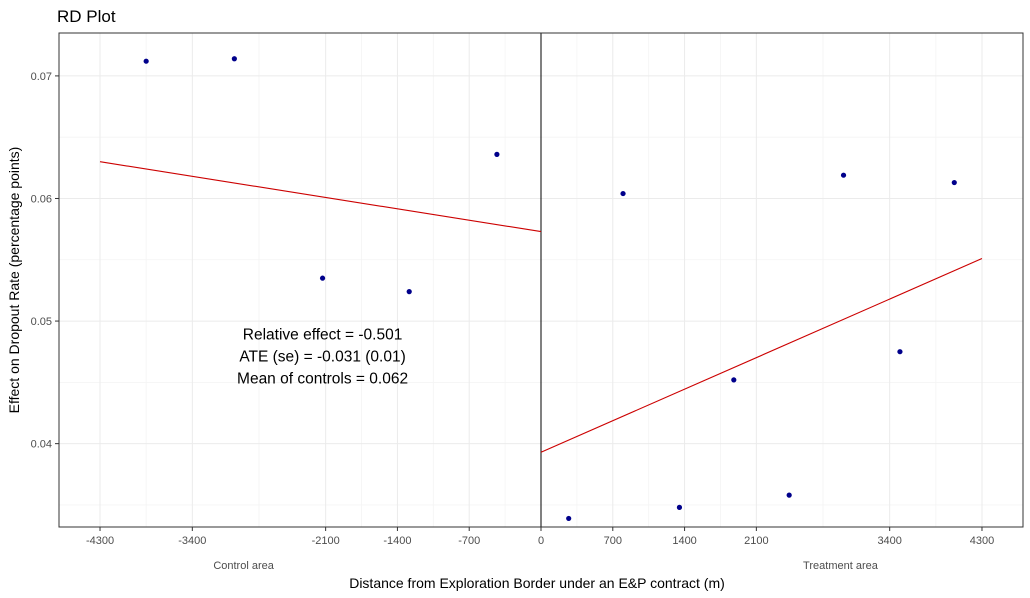 This screenshot has height=598, width=1030. I want to click on annotation-line: ATE (se) = -0.031 (0.01), so click(322, 356).